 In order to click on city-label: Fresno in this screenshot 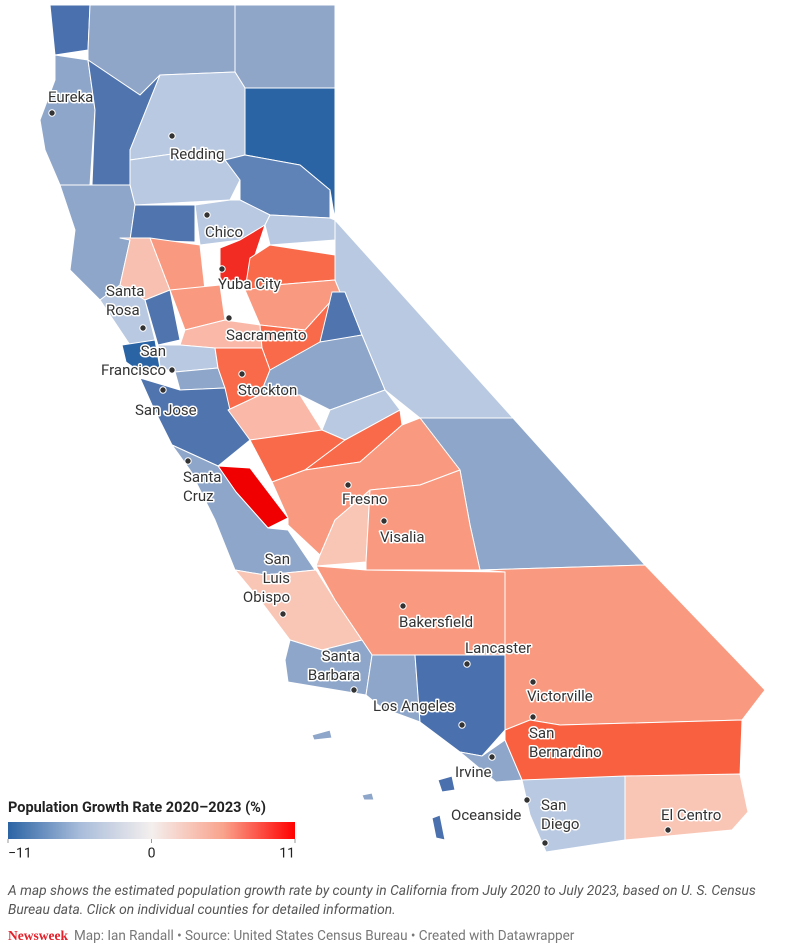, I will do `click(365, 499)`.